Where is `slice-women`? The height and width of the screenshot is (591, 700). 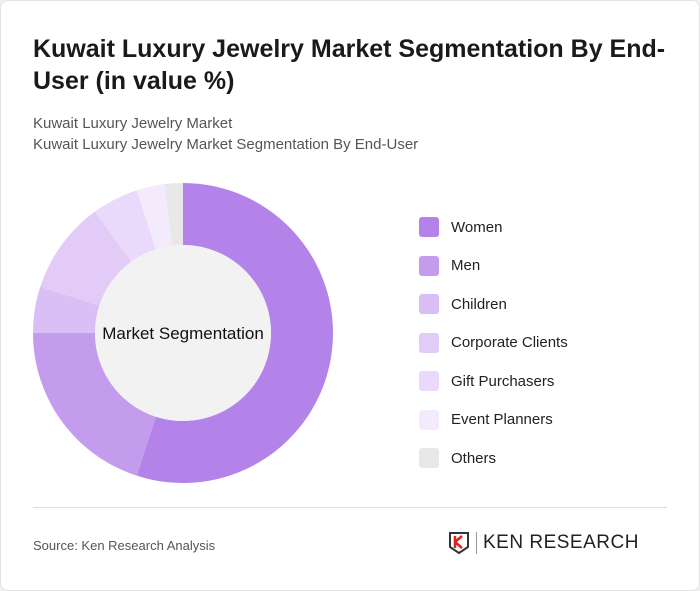
slice-women is located at coordinates (234, 333).